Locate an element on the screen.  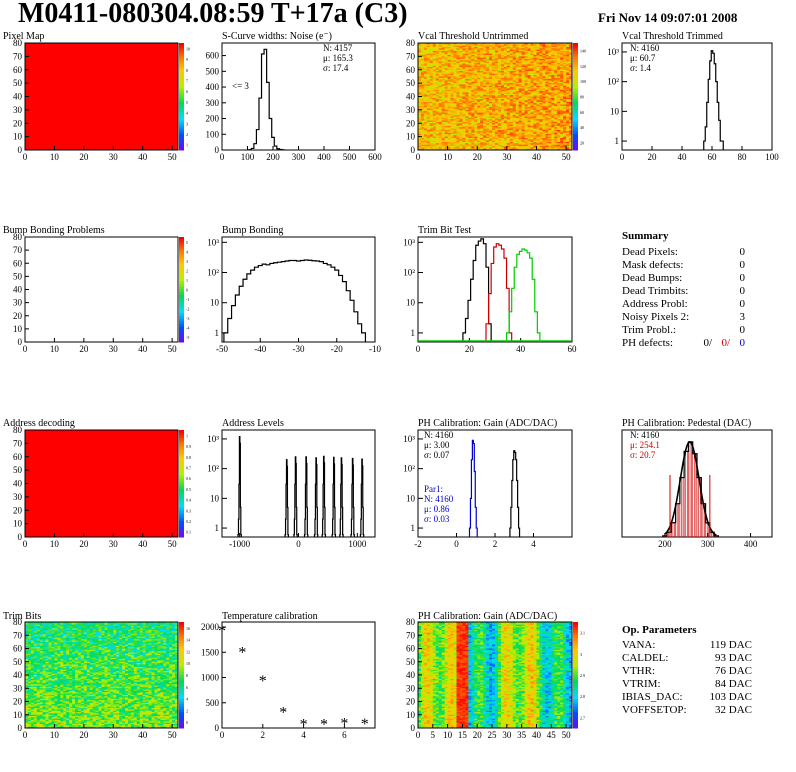
x-tick-label: 1000 is located at coordinates (357, 544).